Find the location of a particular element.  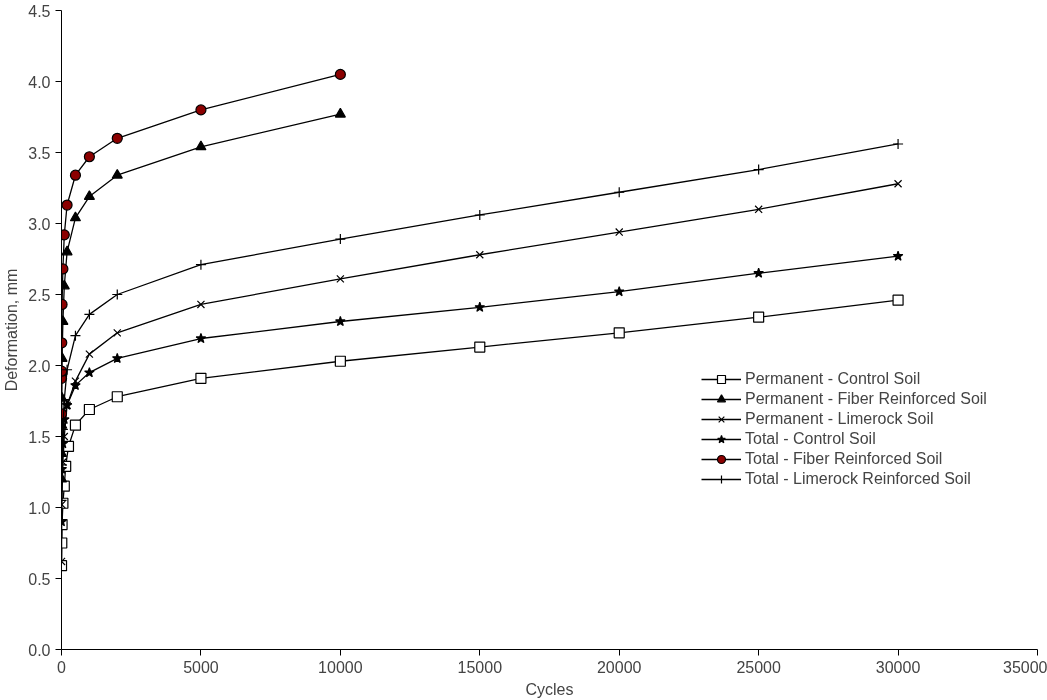

y-tick-label: 2.0 is located at coordinates (39, 366).